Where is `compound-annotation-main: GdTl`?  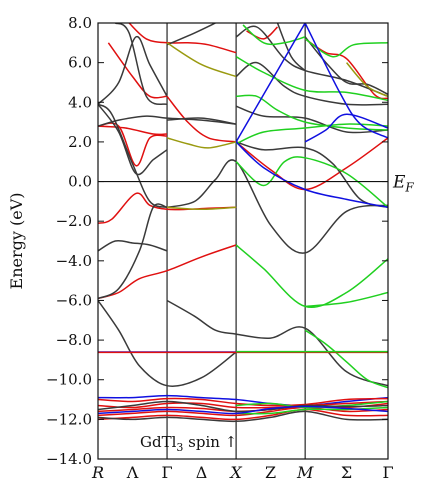 compound-annotation-main: GdTl is located at coordinates (158, 442).